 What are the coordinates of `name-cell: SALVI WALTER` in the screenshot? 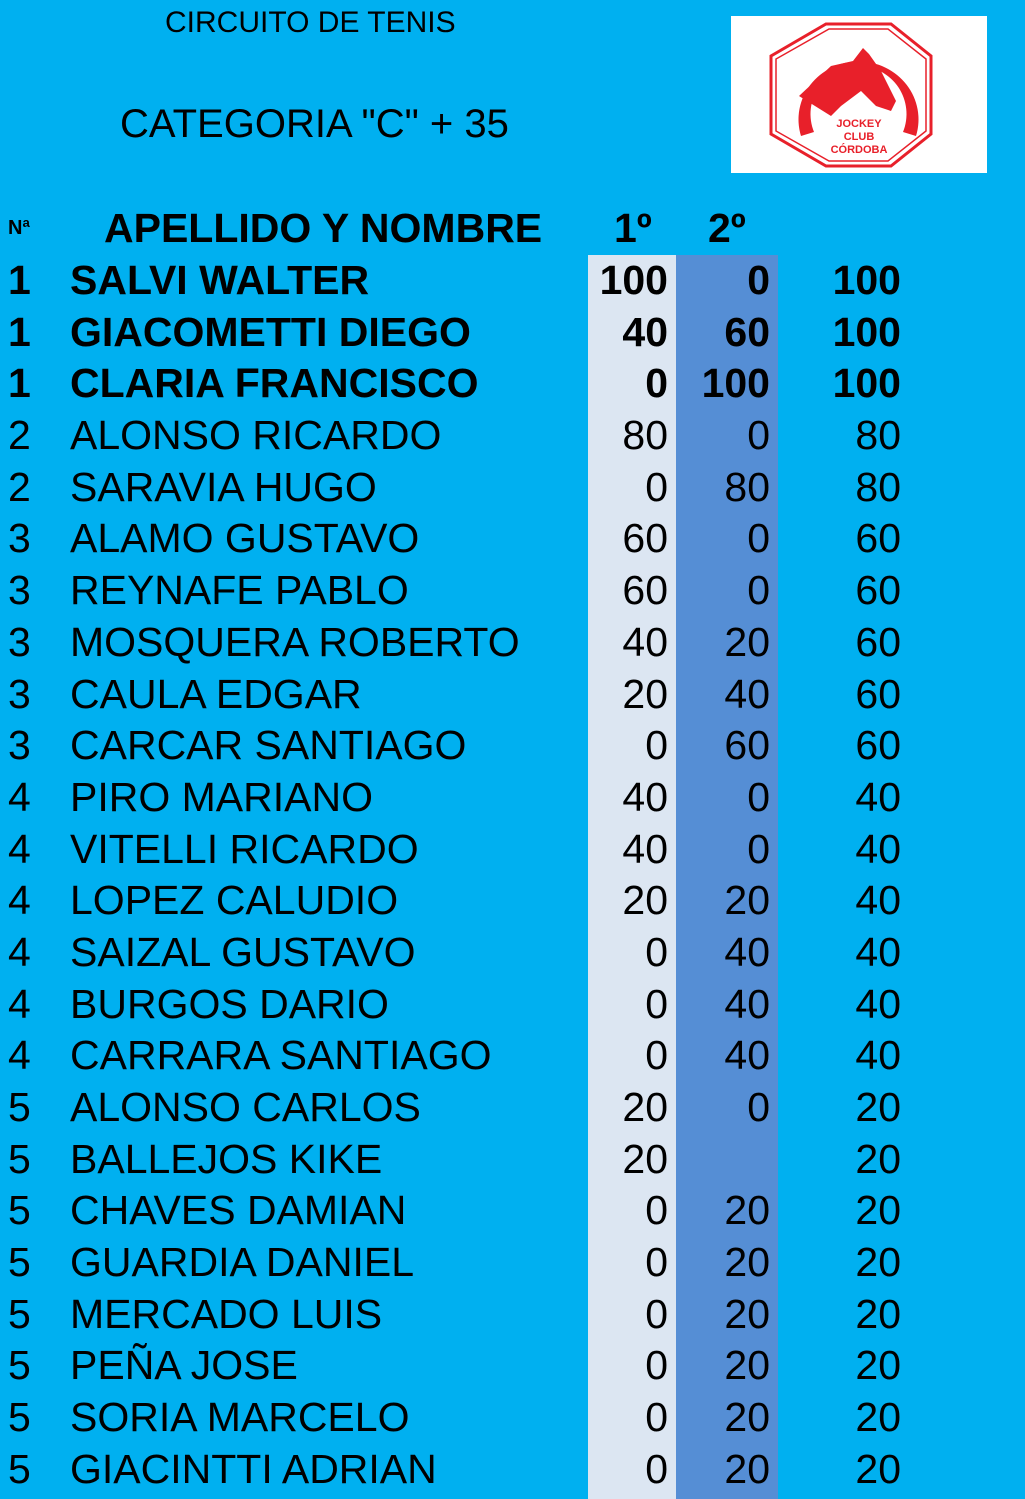 It's located at (220, 280).